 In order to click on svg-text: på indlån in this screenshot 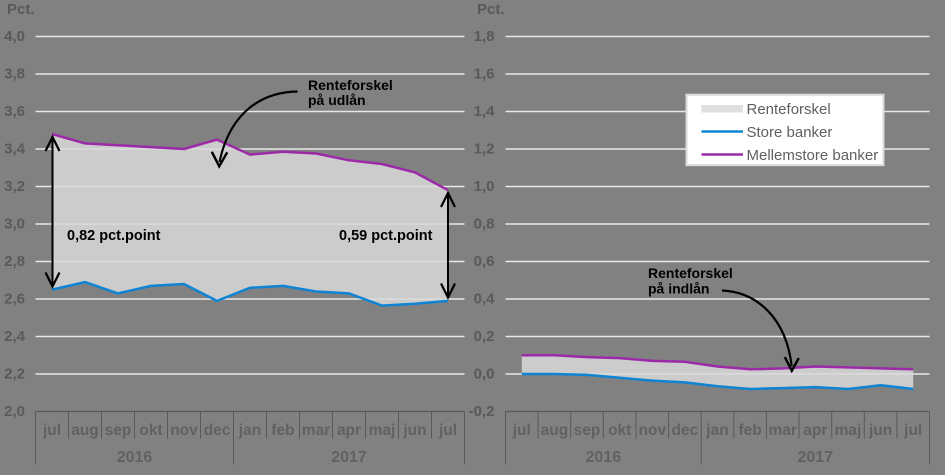, I will do `click(678, 289)`.